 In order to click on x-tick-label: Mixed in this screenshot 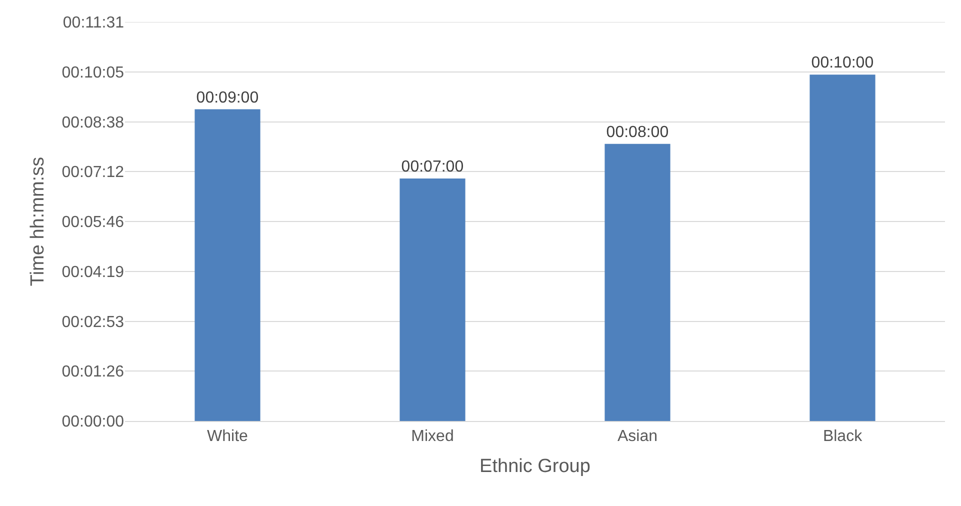, I will do `click(432, 437)`.